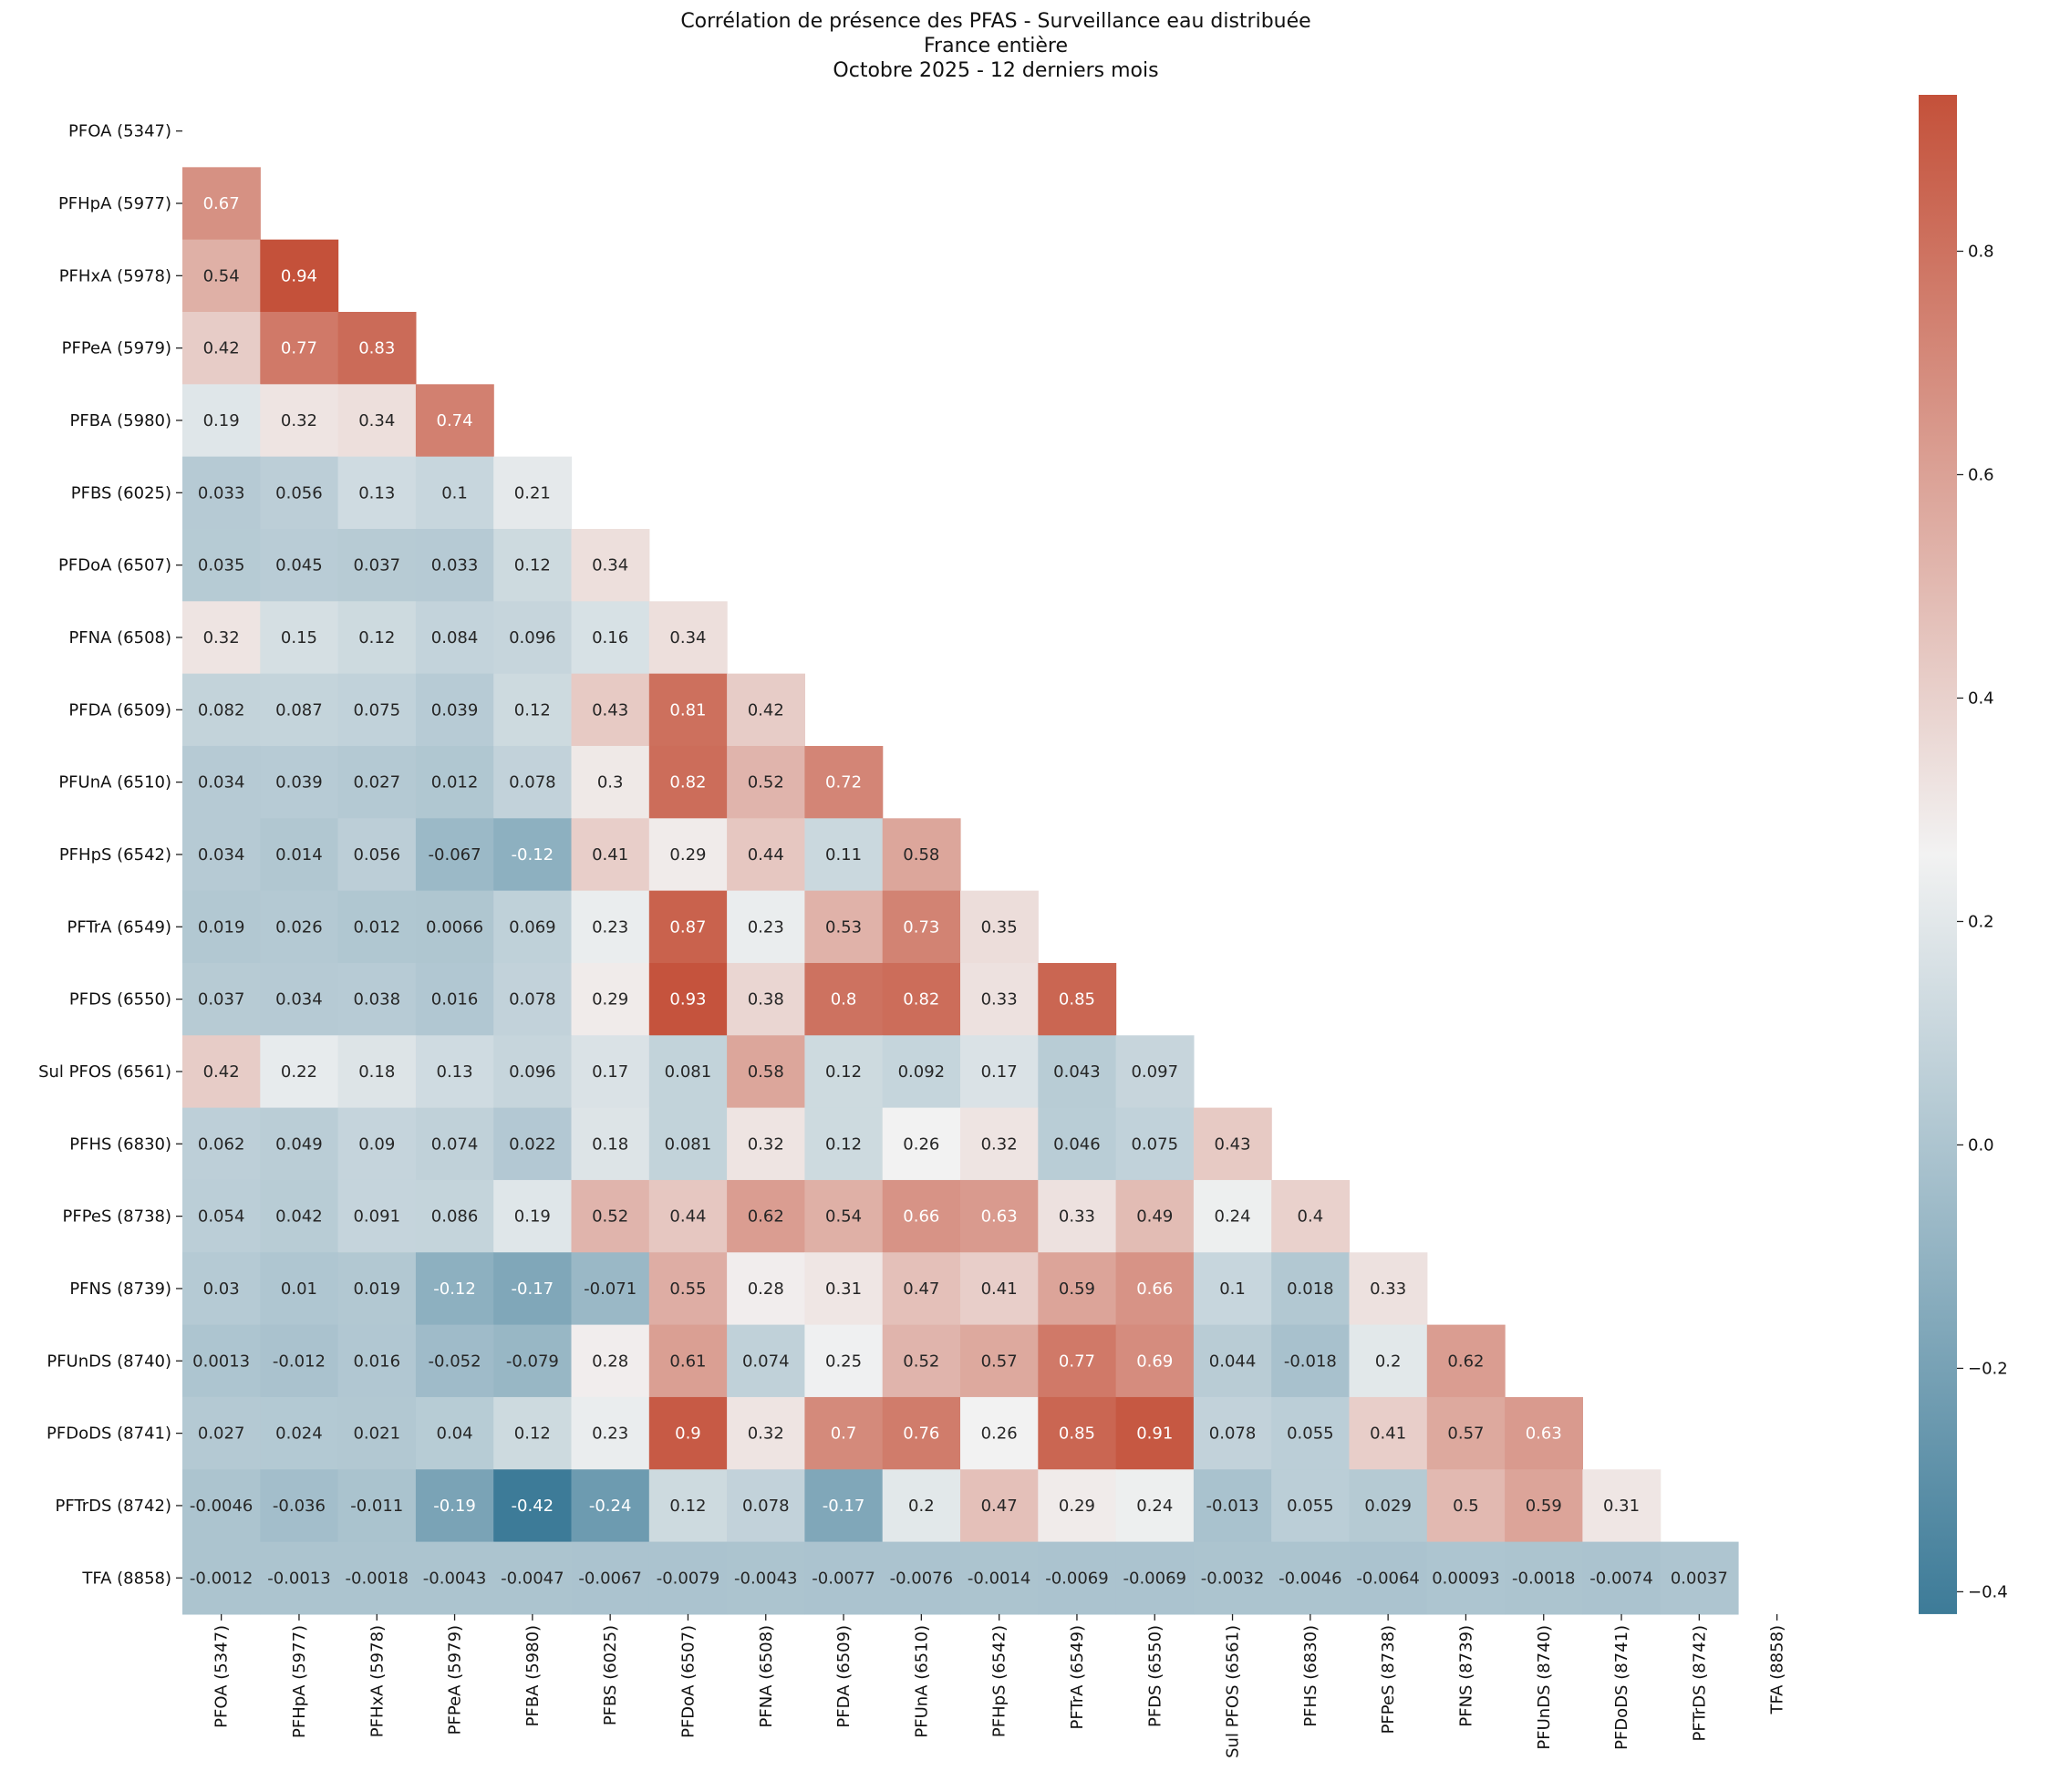 The width and height of the screenshot is (2060, 1792). Describe the element at coordinates (1388, 1434) in the screenshot. I see `cell-value-label: 0.41` at that location.